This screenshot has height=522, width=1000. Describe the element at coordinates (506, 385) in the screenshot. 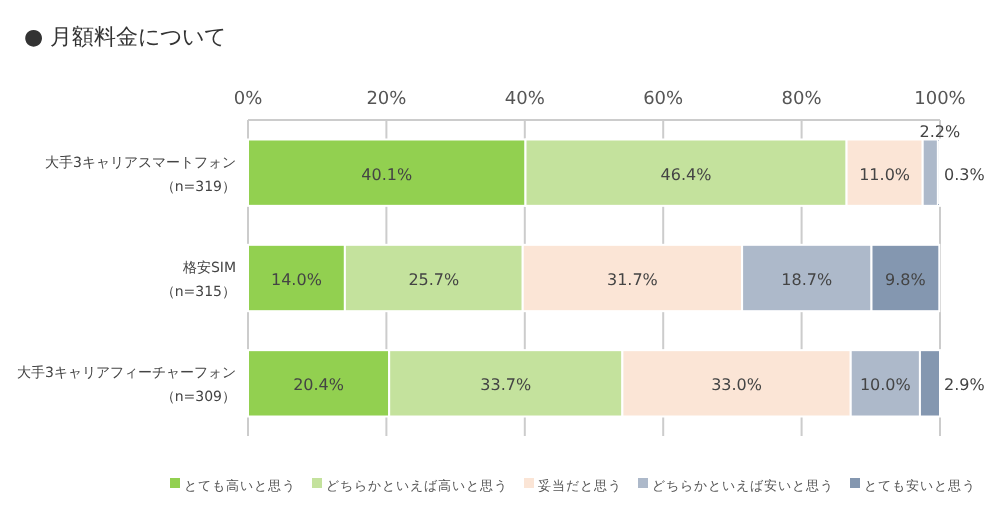

I see `data-label: 33.7%` at that location.